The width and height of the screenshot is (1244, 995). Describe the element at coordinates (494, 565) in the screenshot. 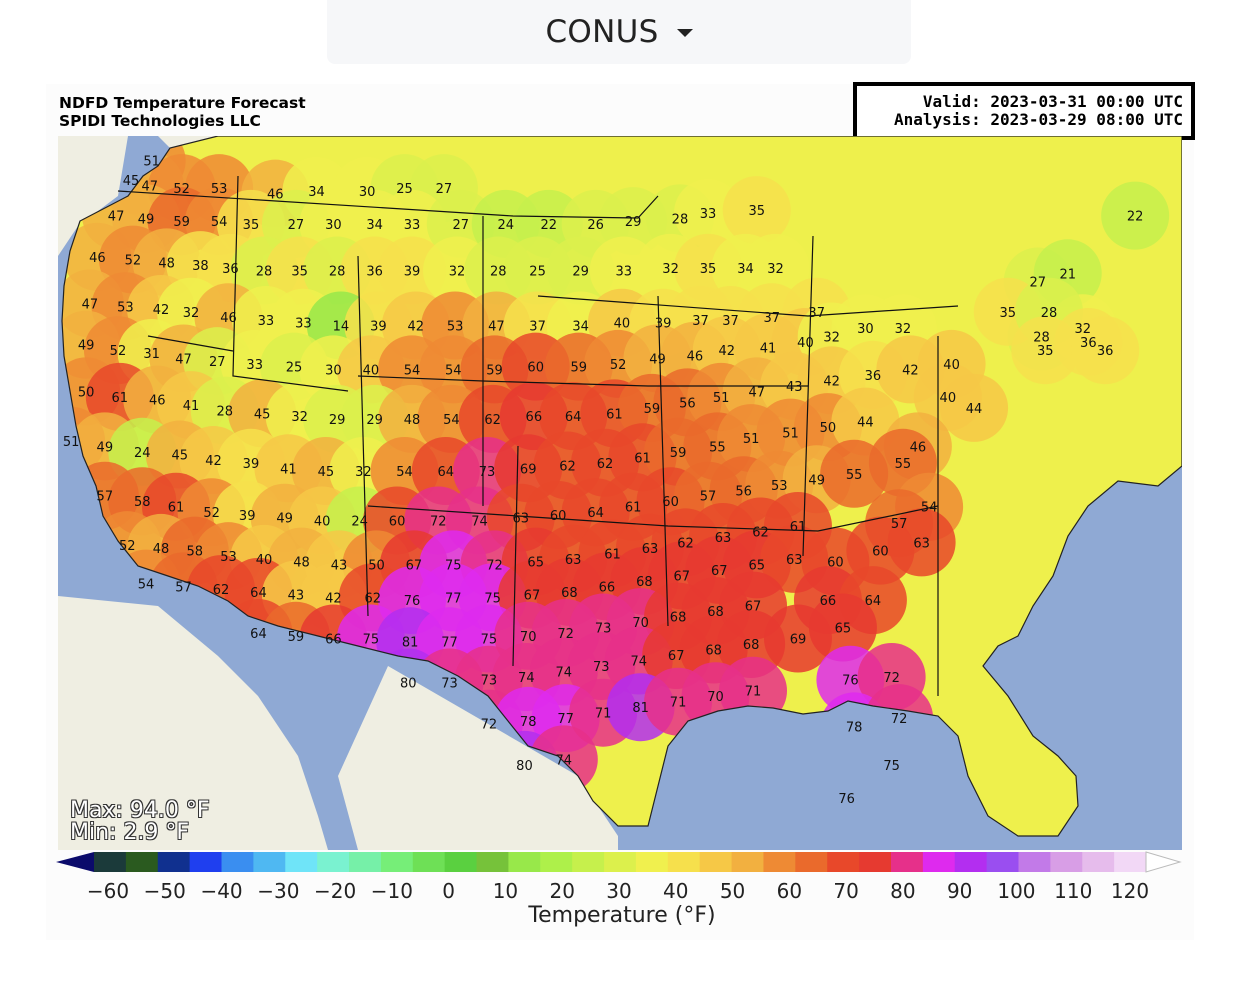

I see `station-temp-label: 72` at that location.